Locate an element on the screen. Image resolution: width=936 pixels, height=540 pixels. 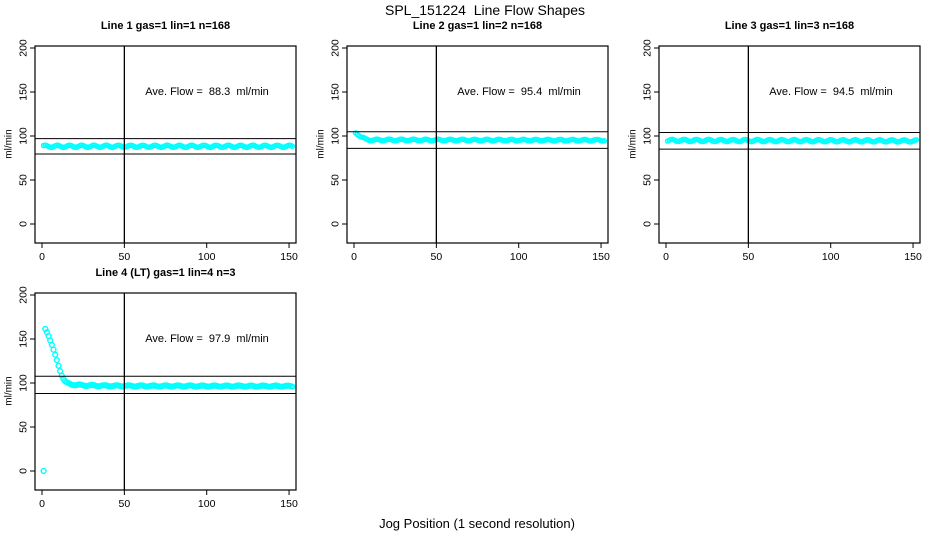
x-axis-label: Jog Position (1 second resolution) is located at coordinates (477, 523).